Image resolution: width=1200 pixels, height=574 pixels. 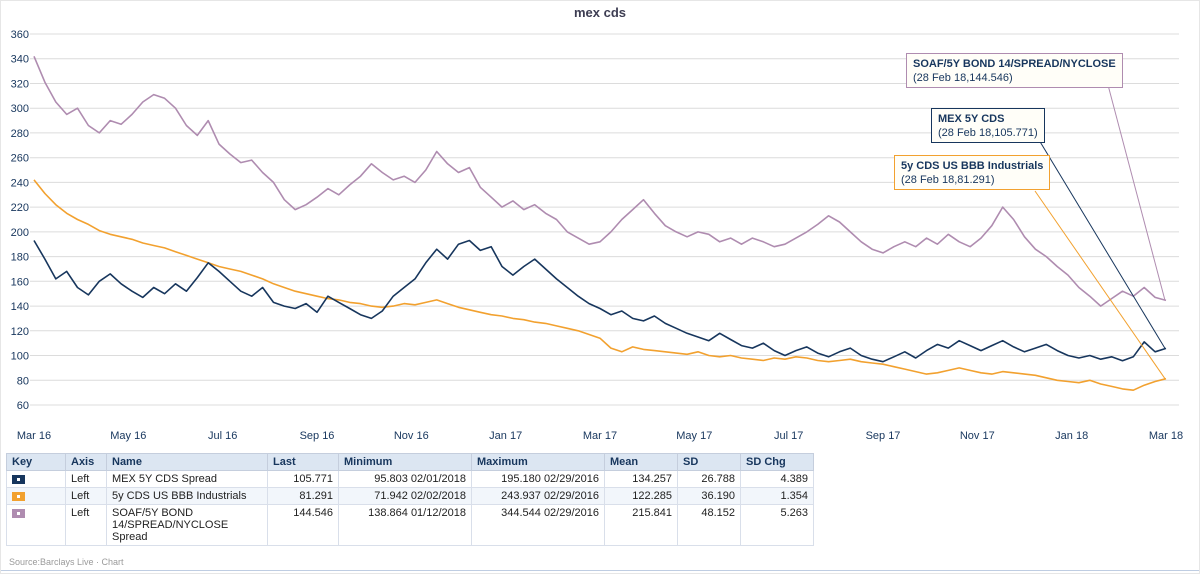 I want to click on y-tick-label: 140, so click(x=20, y=307).